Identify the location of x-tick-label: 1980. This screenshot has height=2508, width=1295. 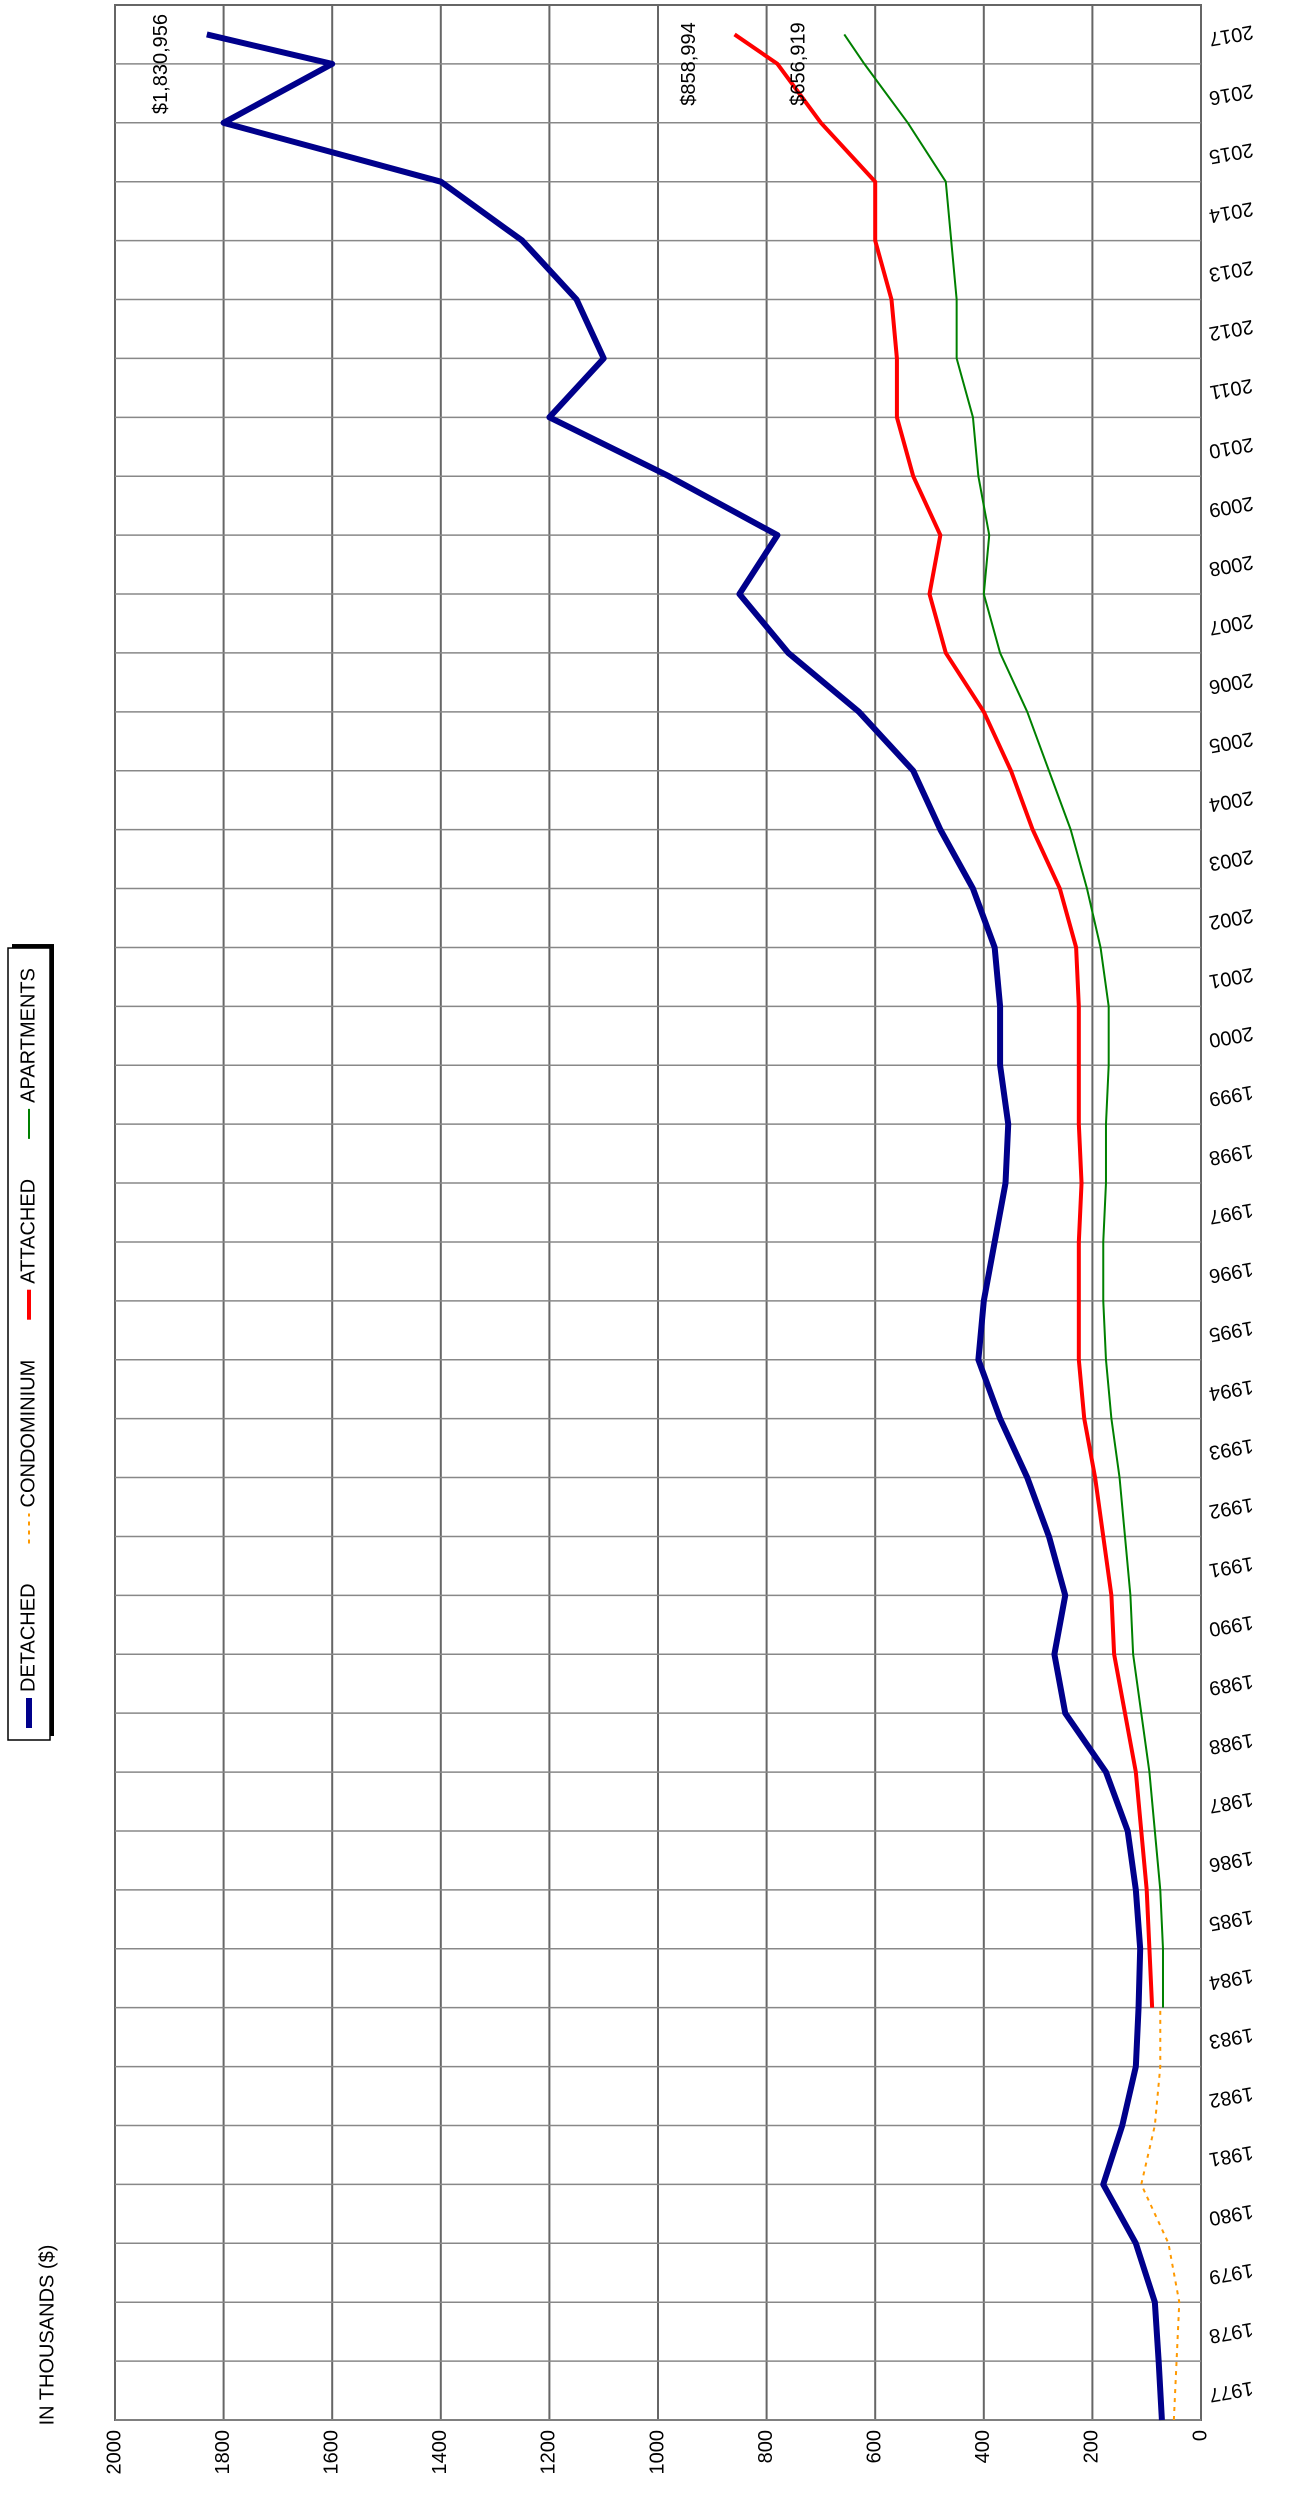
(1231, 2214).